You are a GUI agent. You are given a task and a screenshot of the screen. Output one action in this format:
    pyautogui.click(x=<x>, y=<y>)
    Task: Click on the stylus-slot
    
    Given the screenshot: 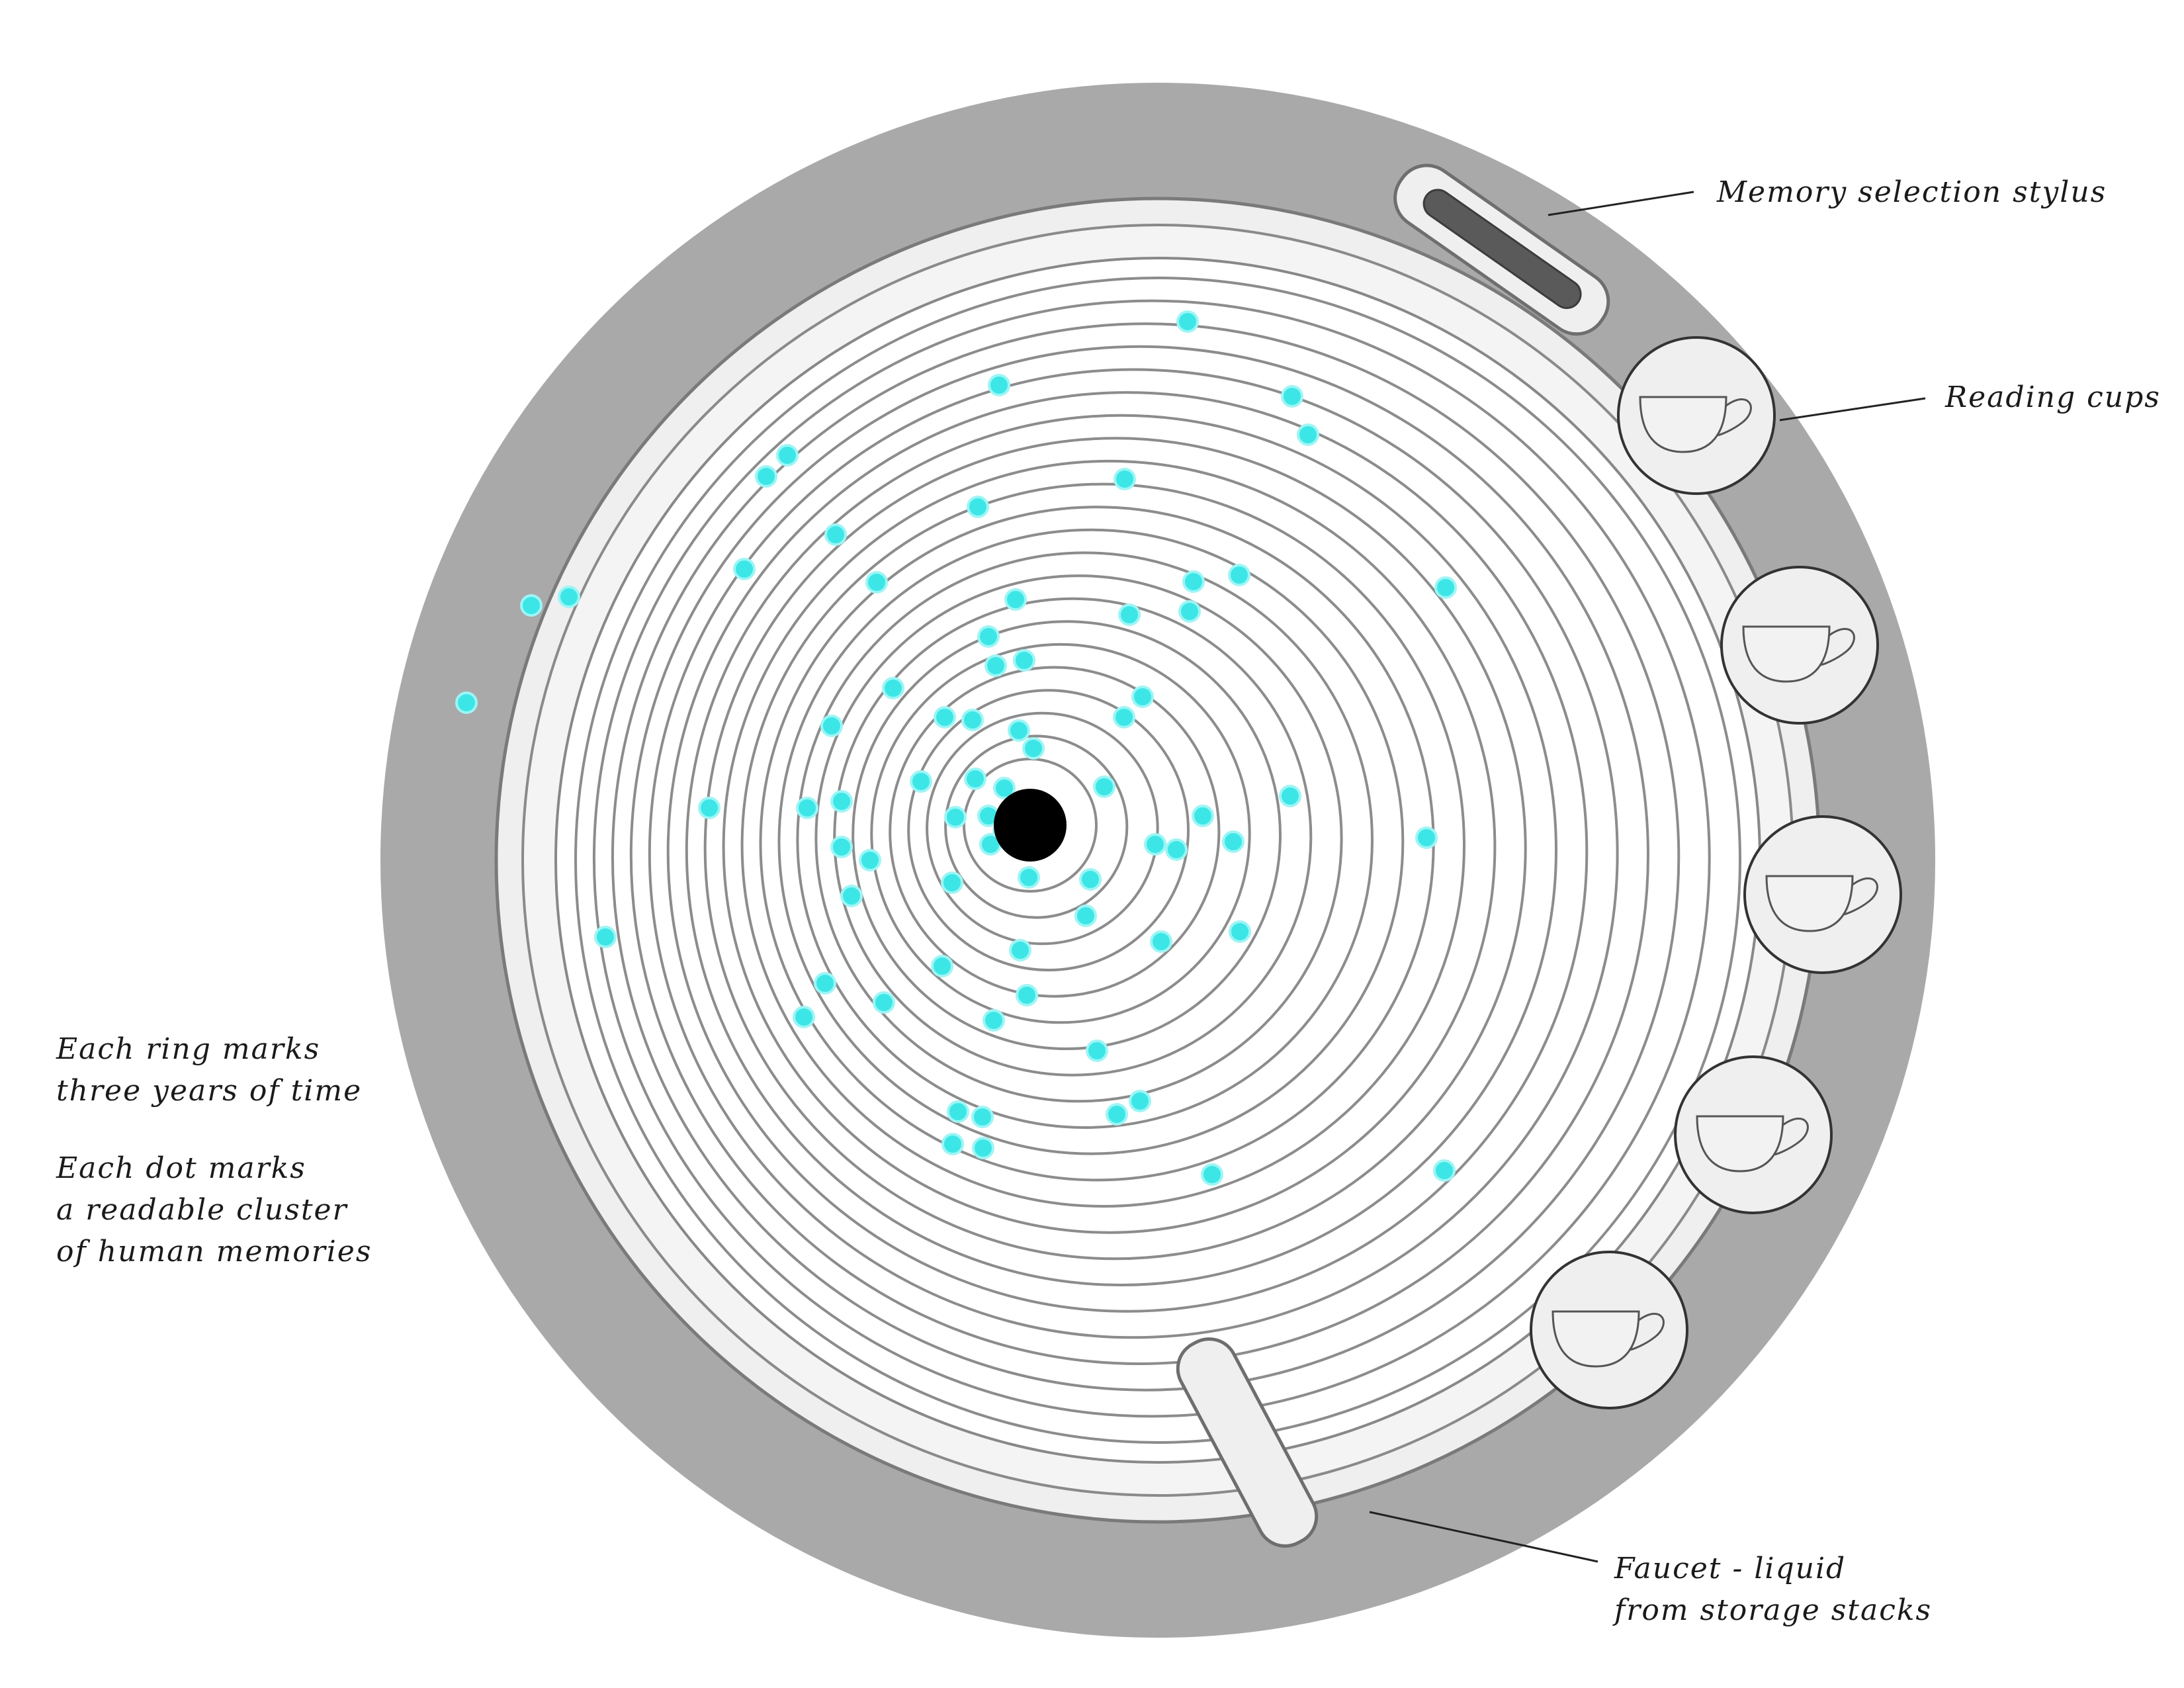 What is the action you would take?
    pyautogui.click(x=1502, y=249)
    